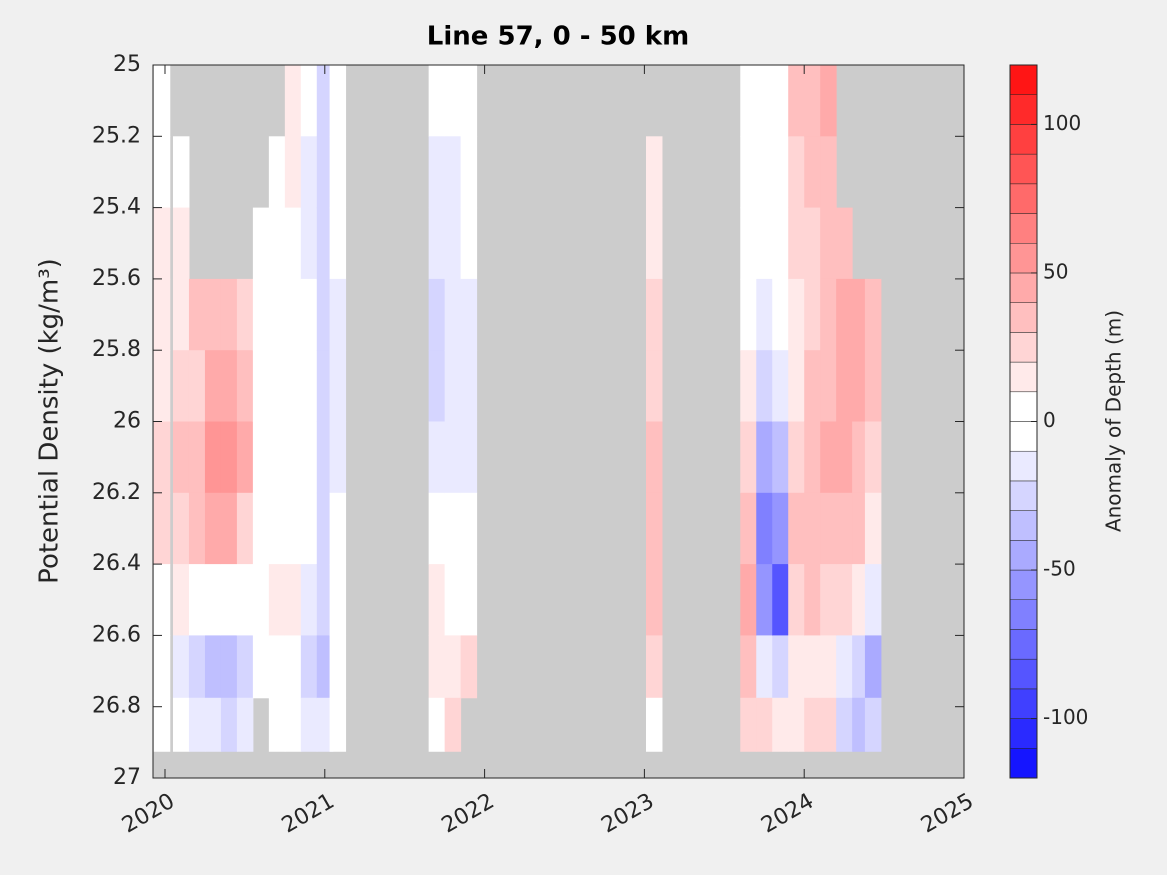 The image size is (1167, 875). Describe the element at coordinates (558, 37) in the screenshot. I see `chart-title: Line 57, 0 - 50 km` at that location.